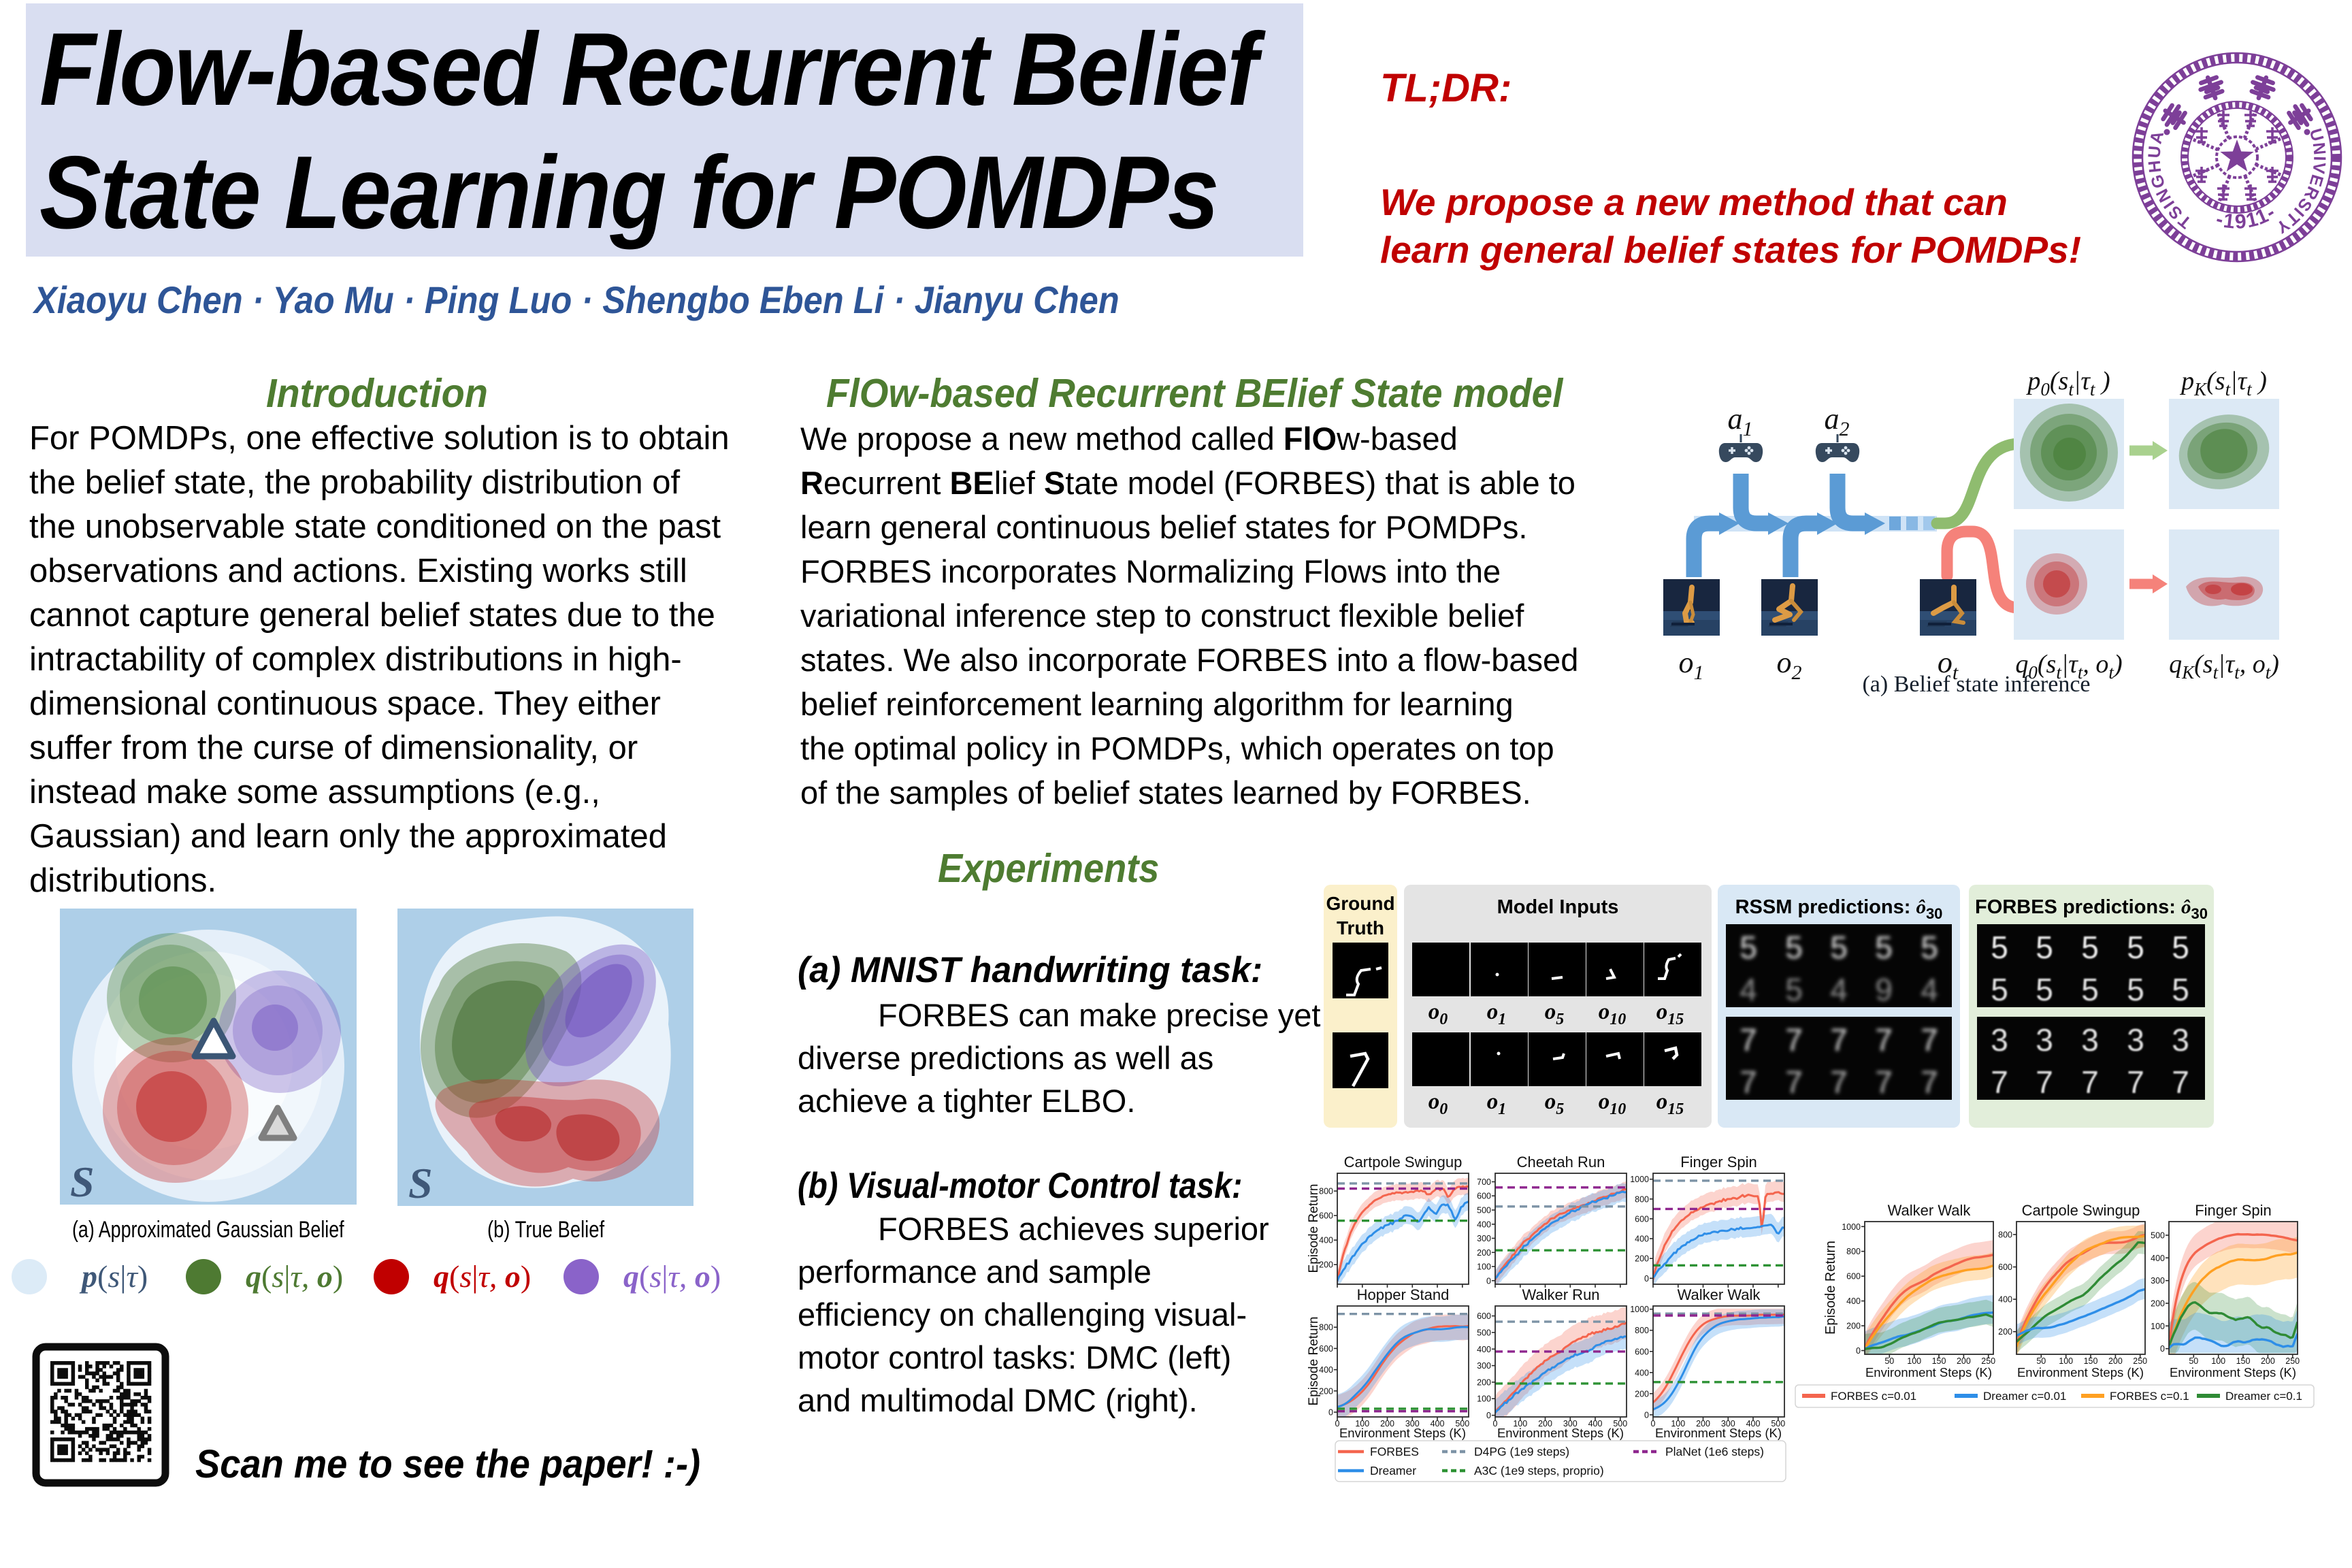 The height and width of the screenshot is (1568, 2352). Describe the element at coordinates (1395, 1452) in the screenshot. I see `svg-text: FORBES` at that location.